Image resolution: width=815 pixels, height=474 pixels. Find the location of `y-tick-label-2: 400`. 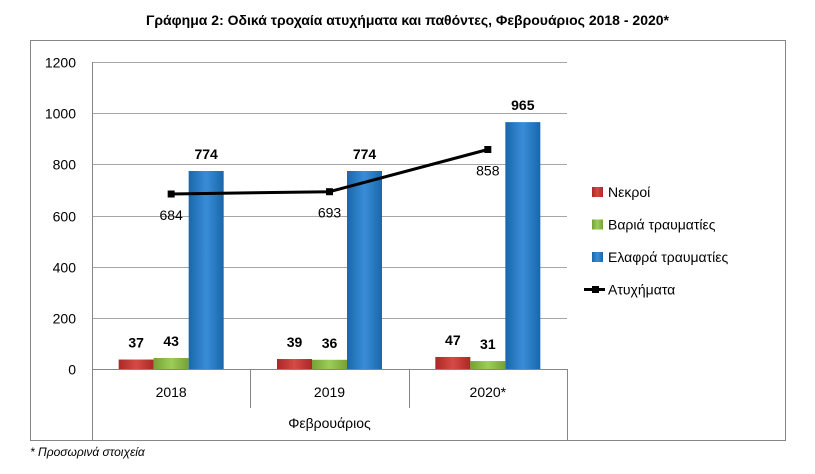

y-tick-label-2: 400 is located at coordinates (65, 268).